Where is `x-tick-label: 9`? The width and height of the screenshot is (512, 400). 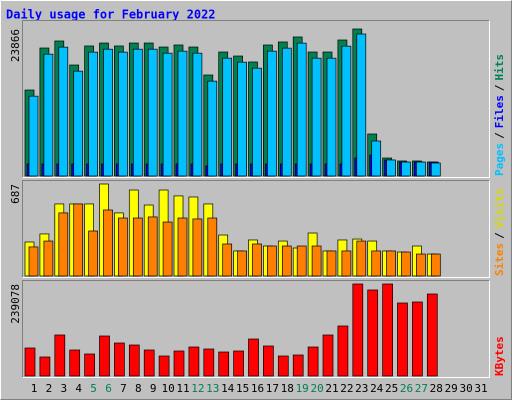 x-tick-label: 9 is located at coordinates (153, 388).